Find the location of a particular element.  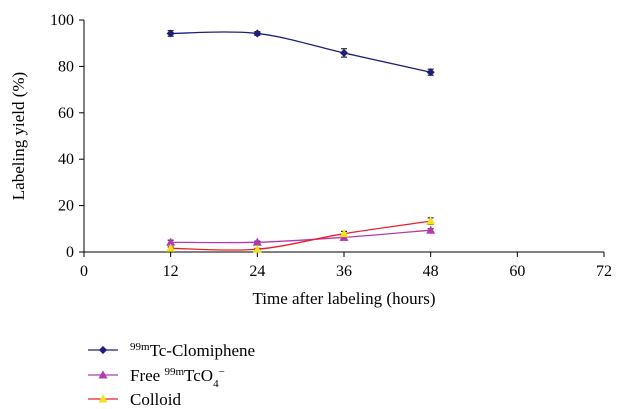

legend-label: 99mTc-Clomiphene is located at coordinates (192, 350).